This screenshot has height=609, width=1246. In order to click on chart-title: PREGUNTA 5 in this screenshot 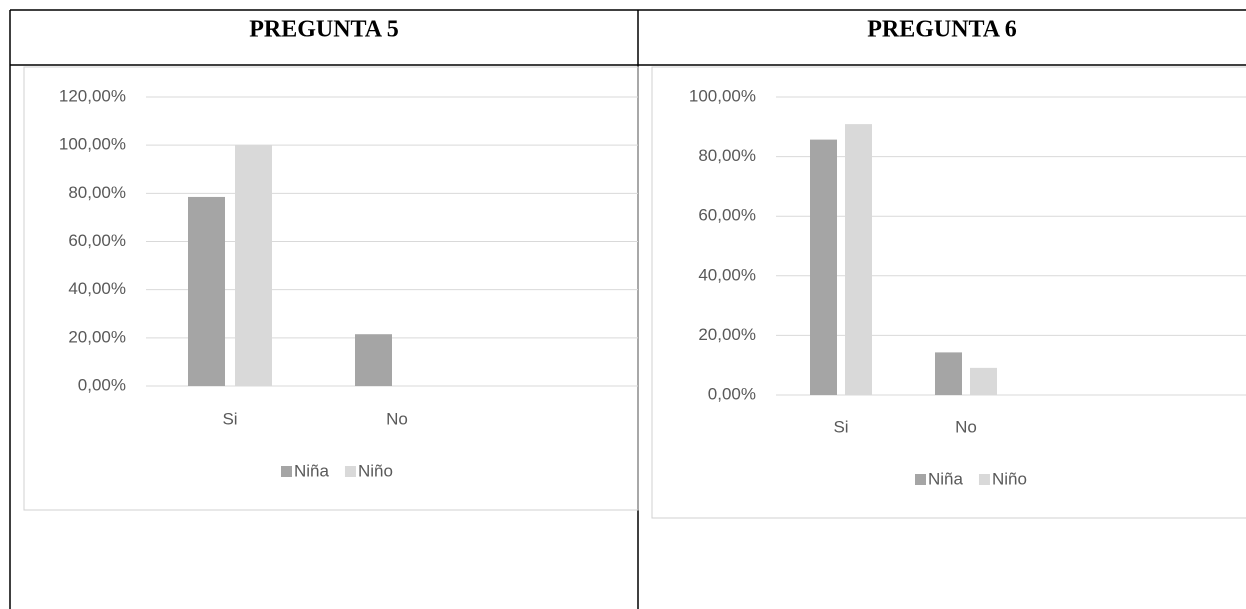, I will do `click(324, 30)`.